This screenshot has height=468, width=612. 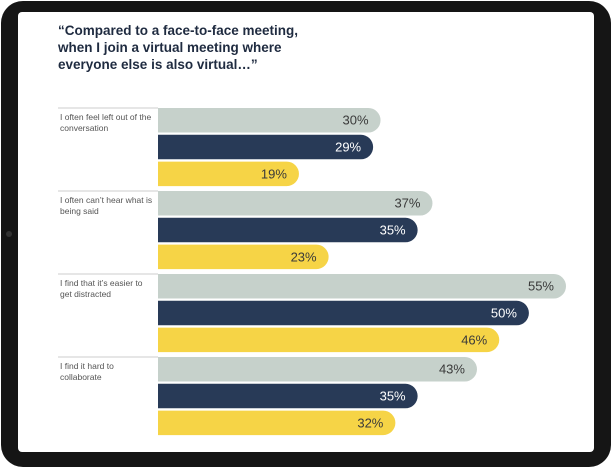 I want to click on camera, so click(x=9, y=234).